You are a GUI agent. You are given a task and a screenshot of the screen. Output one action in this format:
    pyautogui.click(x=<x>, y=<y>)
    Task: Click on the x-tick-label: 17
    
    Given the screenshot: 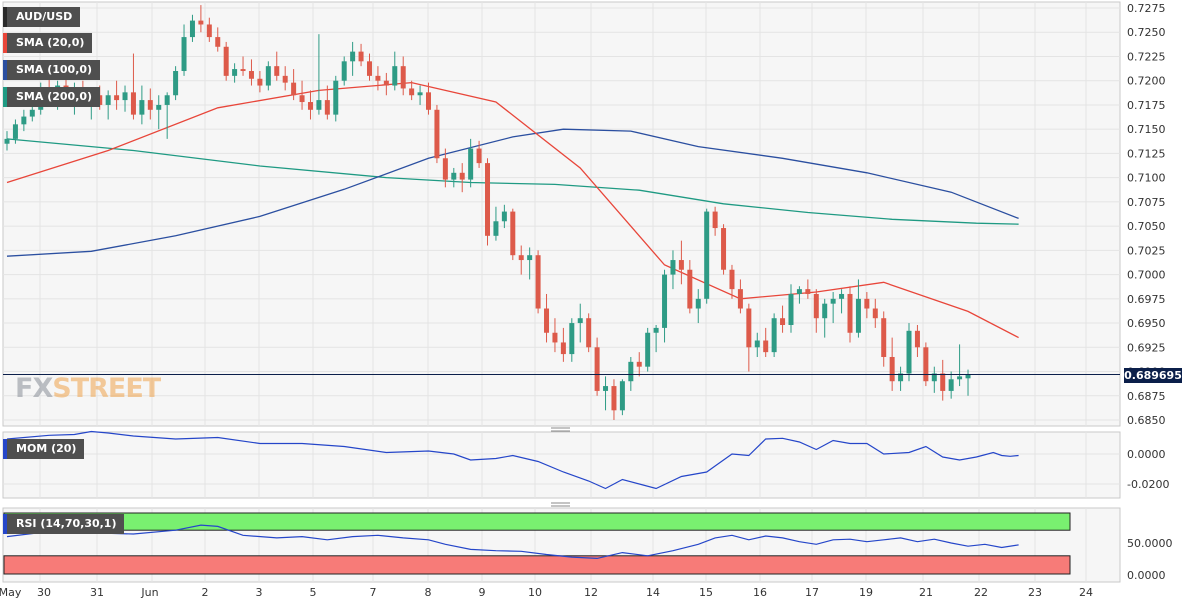 What is the action you would take?
    pyautogui.click(x=812, y=592)
    